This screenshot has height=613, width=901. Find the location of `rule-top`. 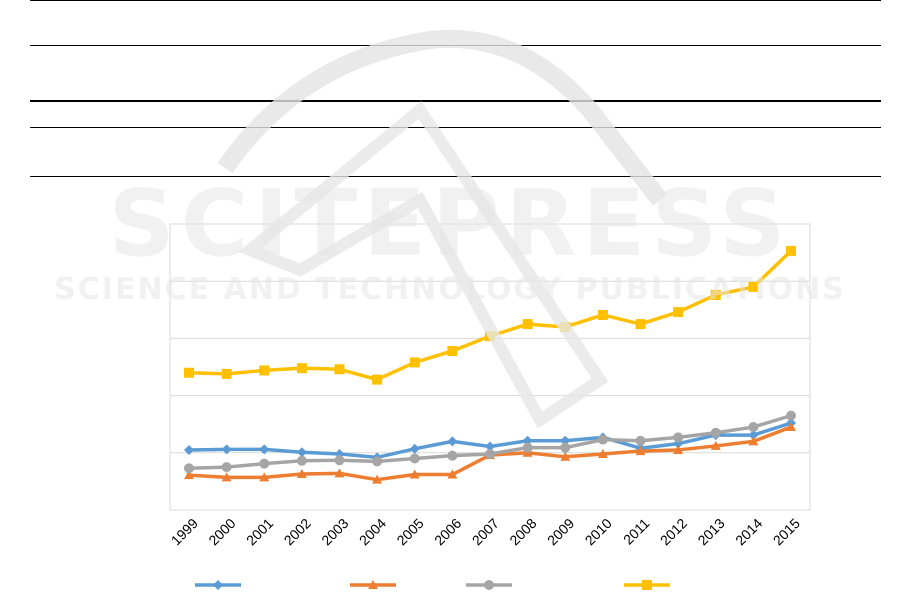

rule-top is located at coordinates (455, 0).